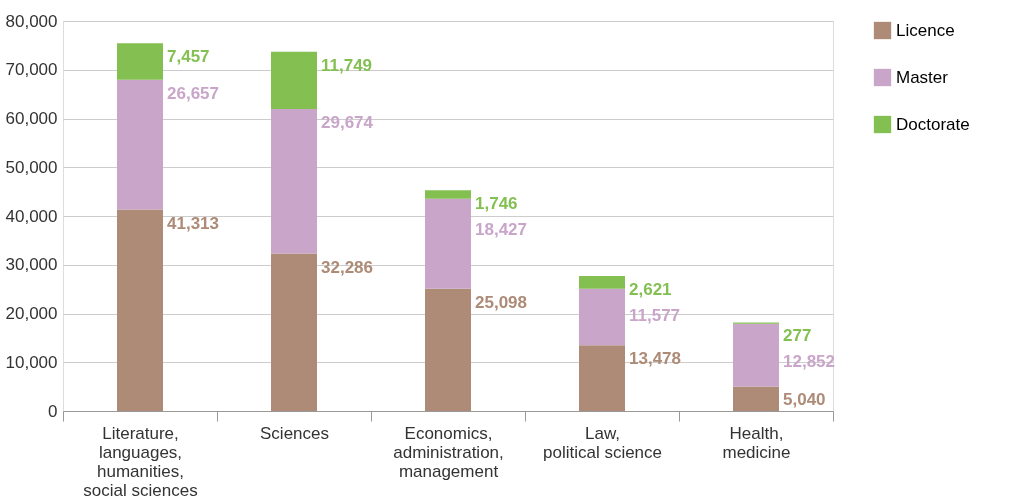 Image resolution: width=1031 pixels, height=503 pixels. Describe the element at coordinates (650, 290) in the screenshot. I see `text: 2,621` at that location.